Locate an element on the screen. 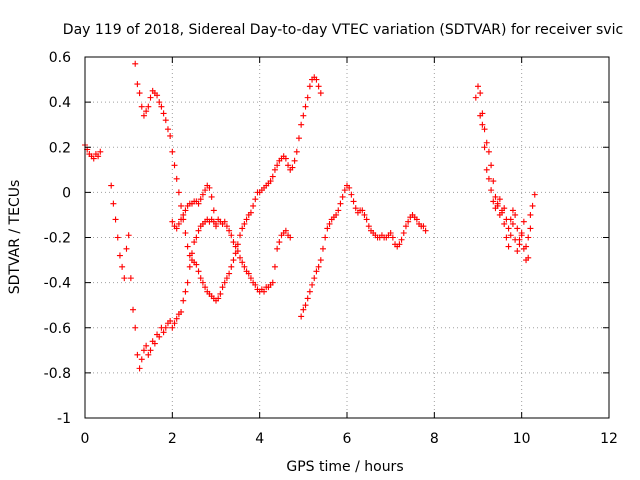 This screenshot has width=640, height=480. y-tick-label: 0.2 is located at coordinates (60, 148).